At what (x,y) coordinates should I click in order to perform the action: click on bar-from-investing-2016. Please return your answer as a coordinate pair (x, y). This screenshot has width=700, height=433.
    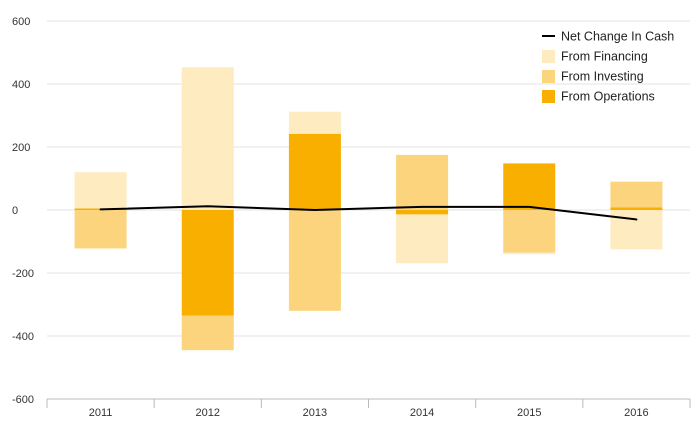
    Looking at the image, I should click on (636, 194).